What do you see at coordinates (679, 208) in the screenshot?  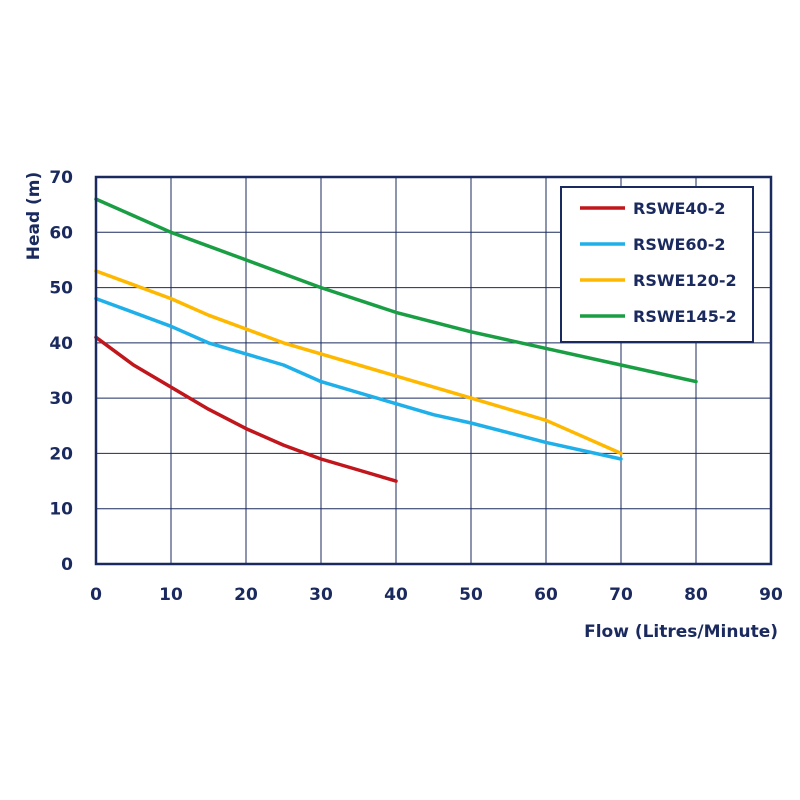 I see `legend-label: RSWE40-2` at bounding box center [679, 208].